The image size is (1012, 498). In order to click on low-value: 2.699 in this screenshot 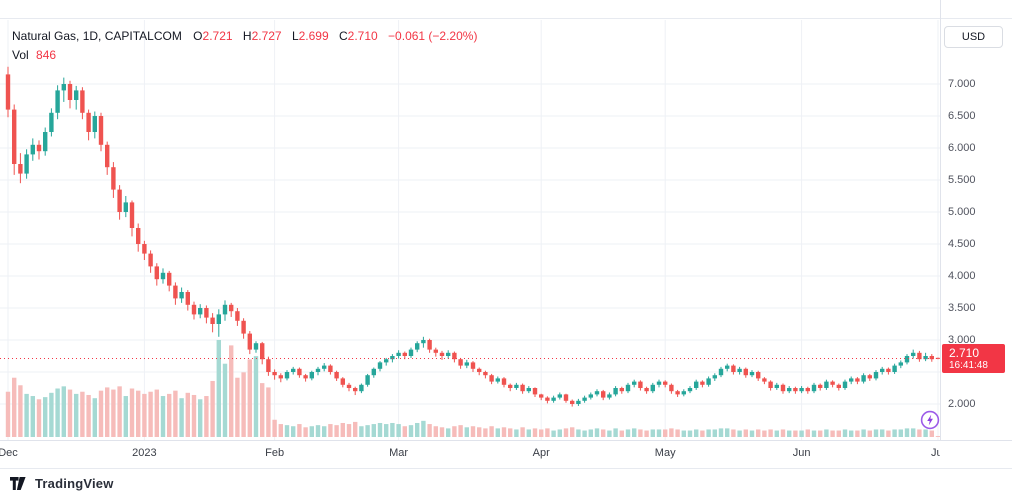, I will do `click(313, 36)`.